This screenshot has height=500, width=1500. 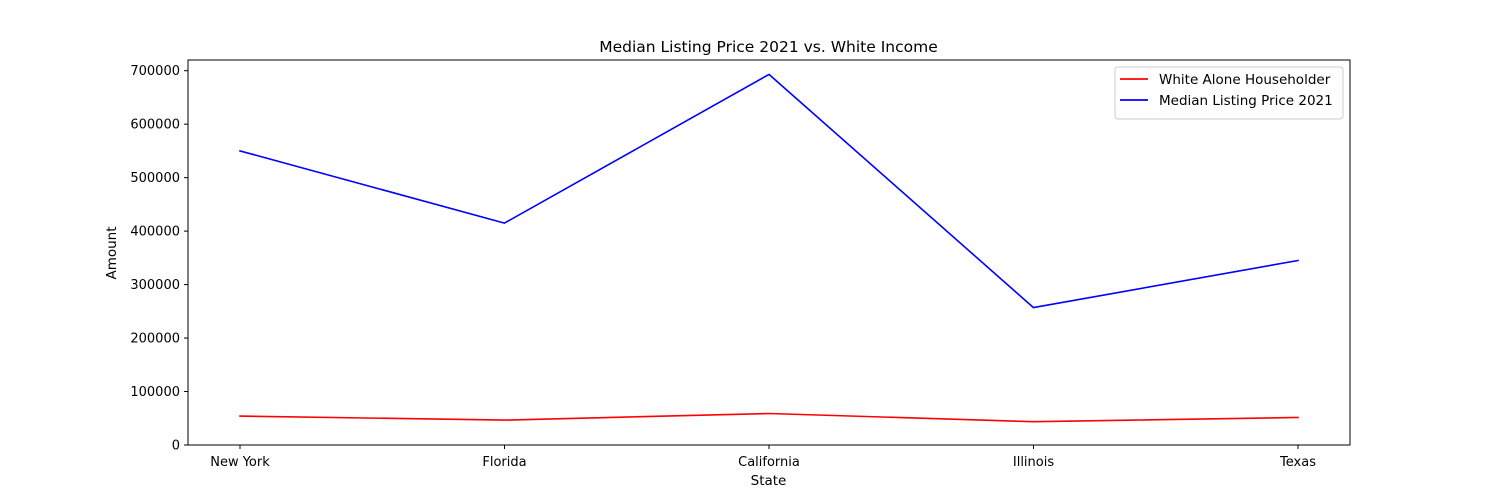 I want to click on legend-label: White Alone Householder, so click(x=1245, y=80).